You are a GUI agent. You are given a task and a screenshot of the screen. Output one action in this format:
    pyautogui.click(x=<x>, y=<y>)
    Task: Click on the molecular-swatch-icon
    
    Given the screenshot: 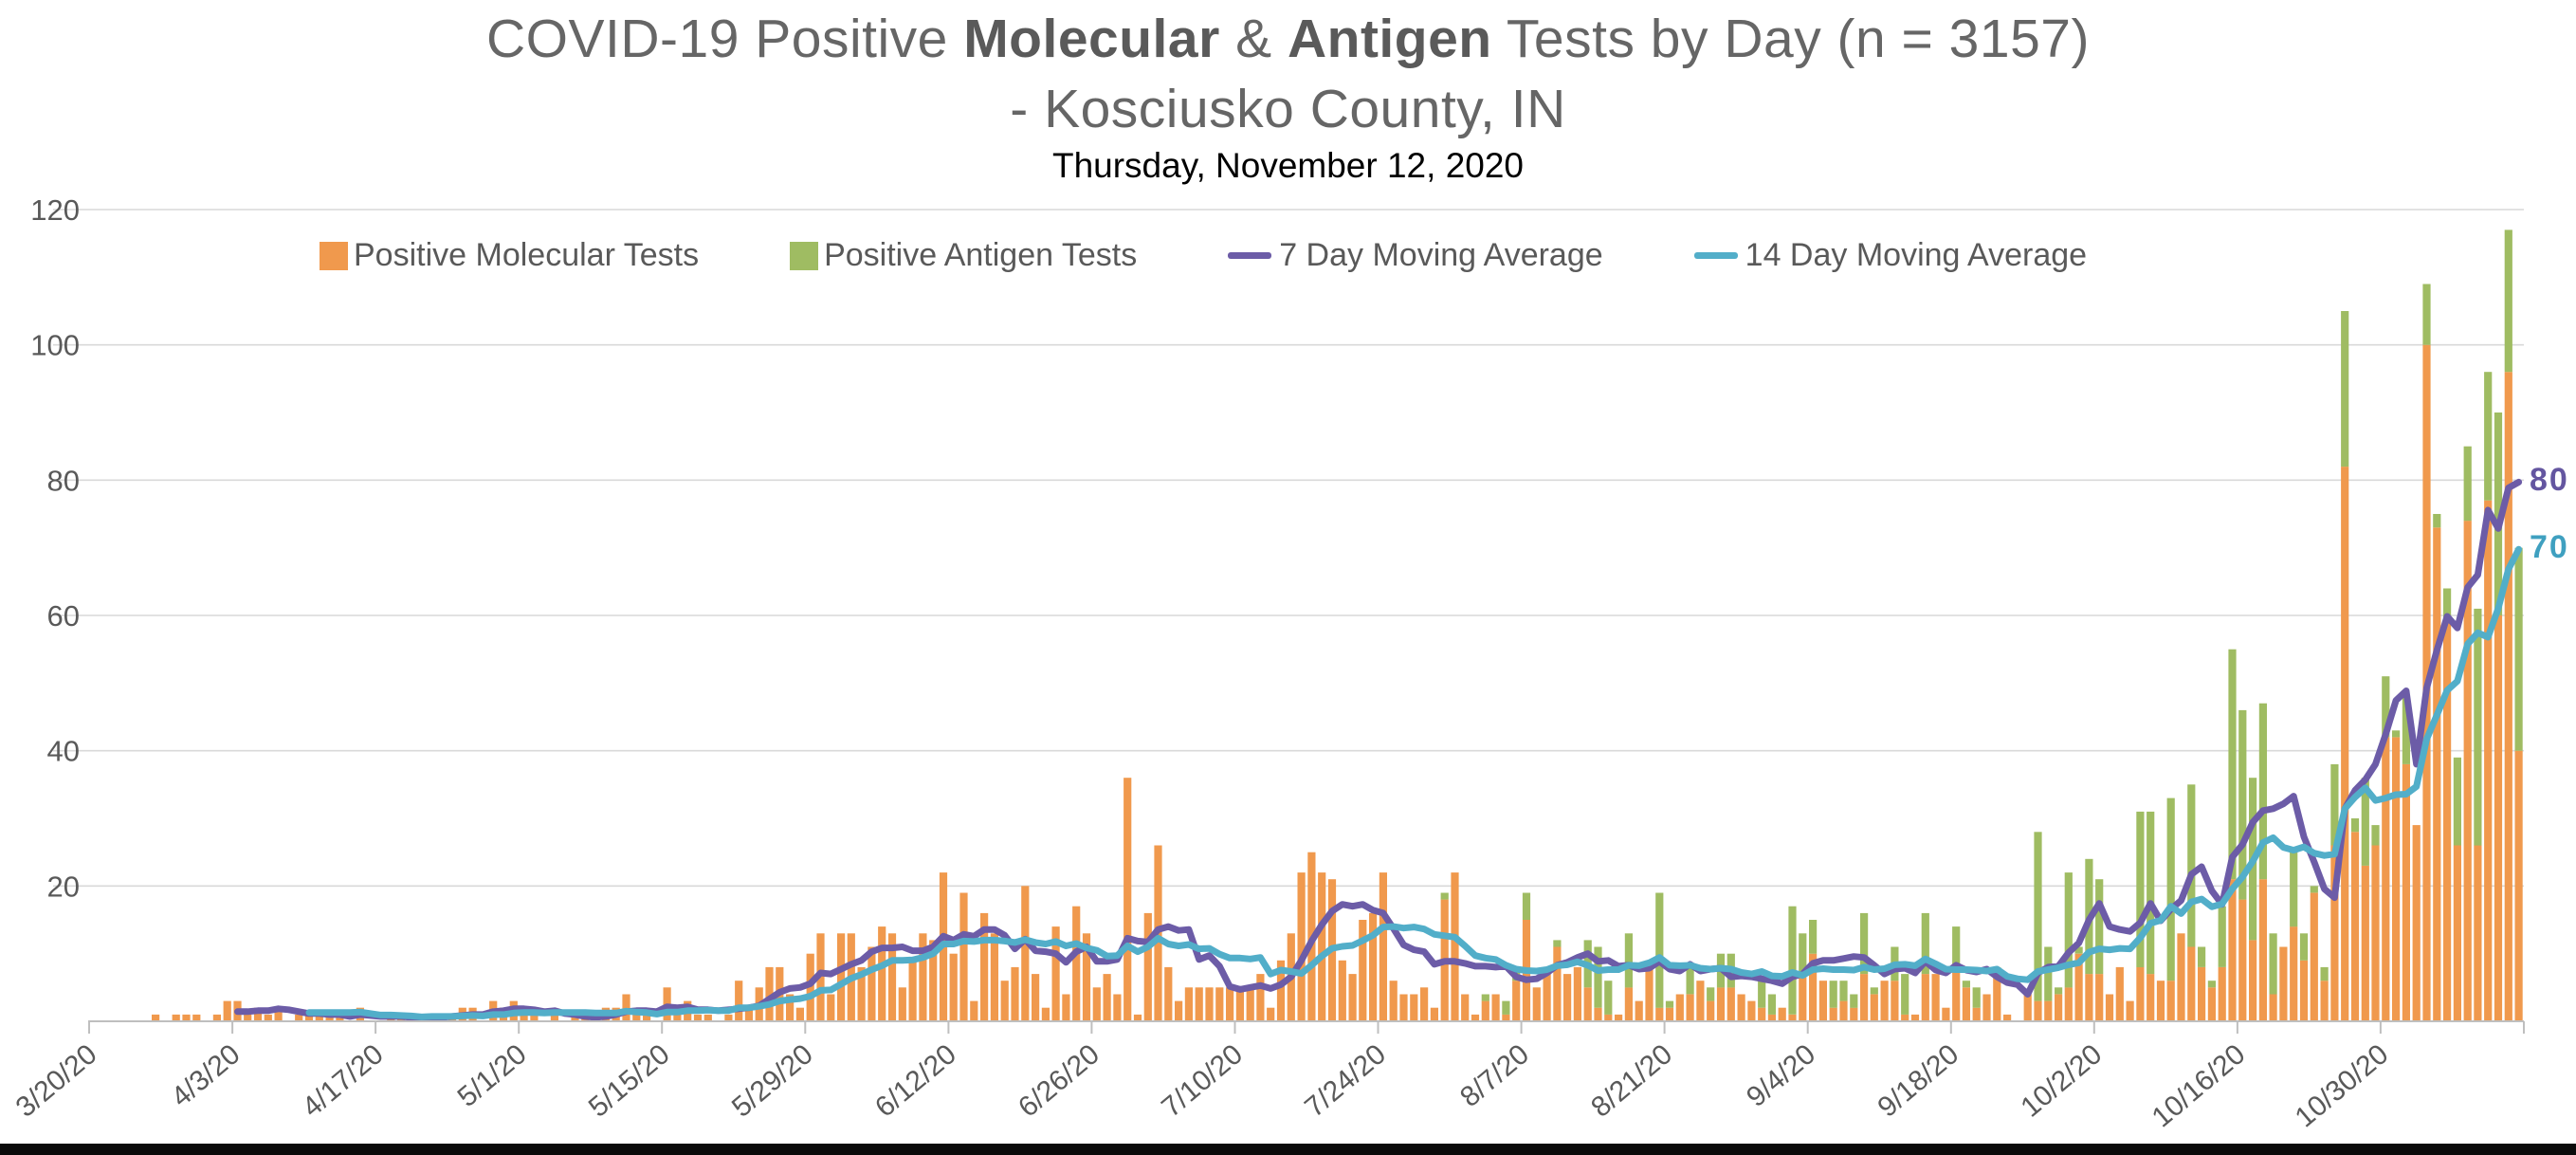 What is the action you would take?
    pyautogui.click(x=334, y=255)
    